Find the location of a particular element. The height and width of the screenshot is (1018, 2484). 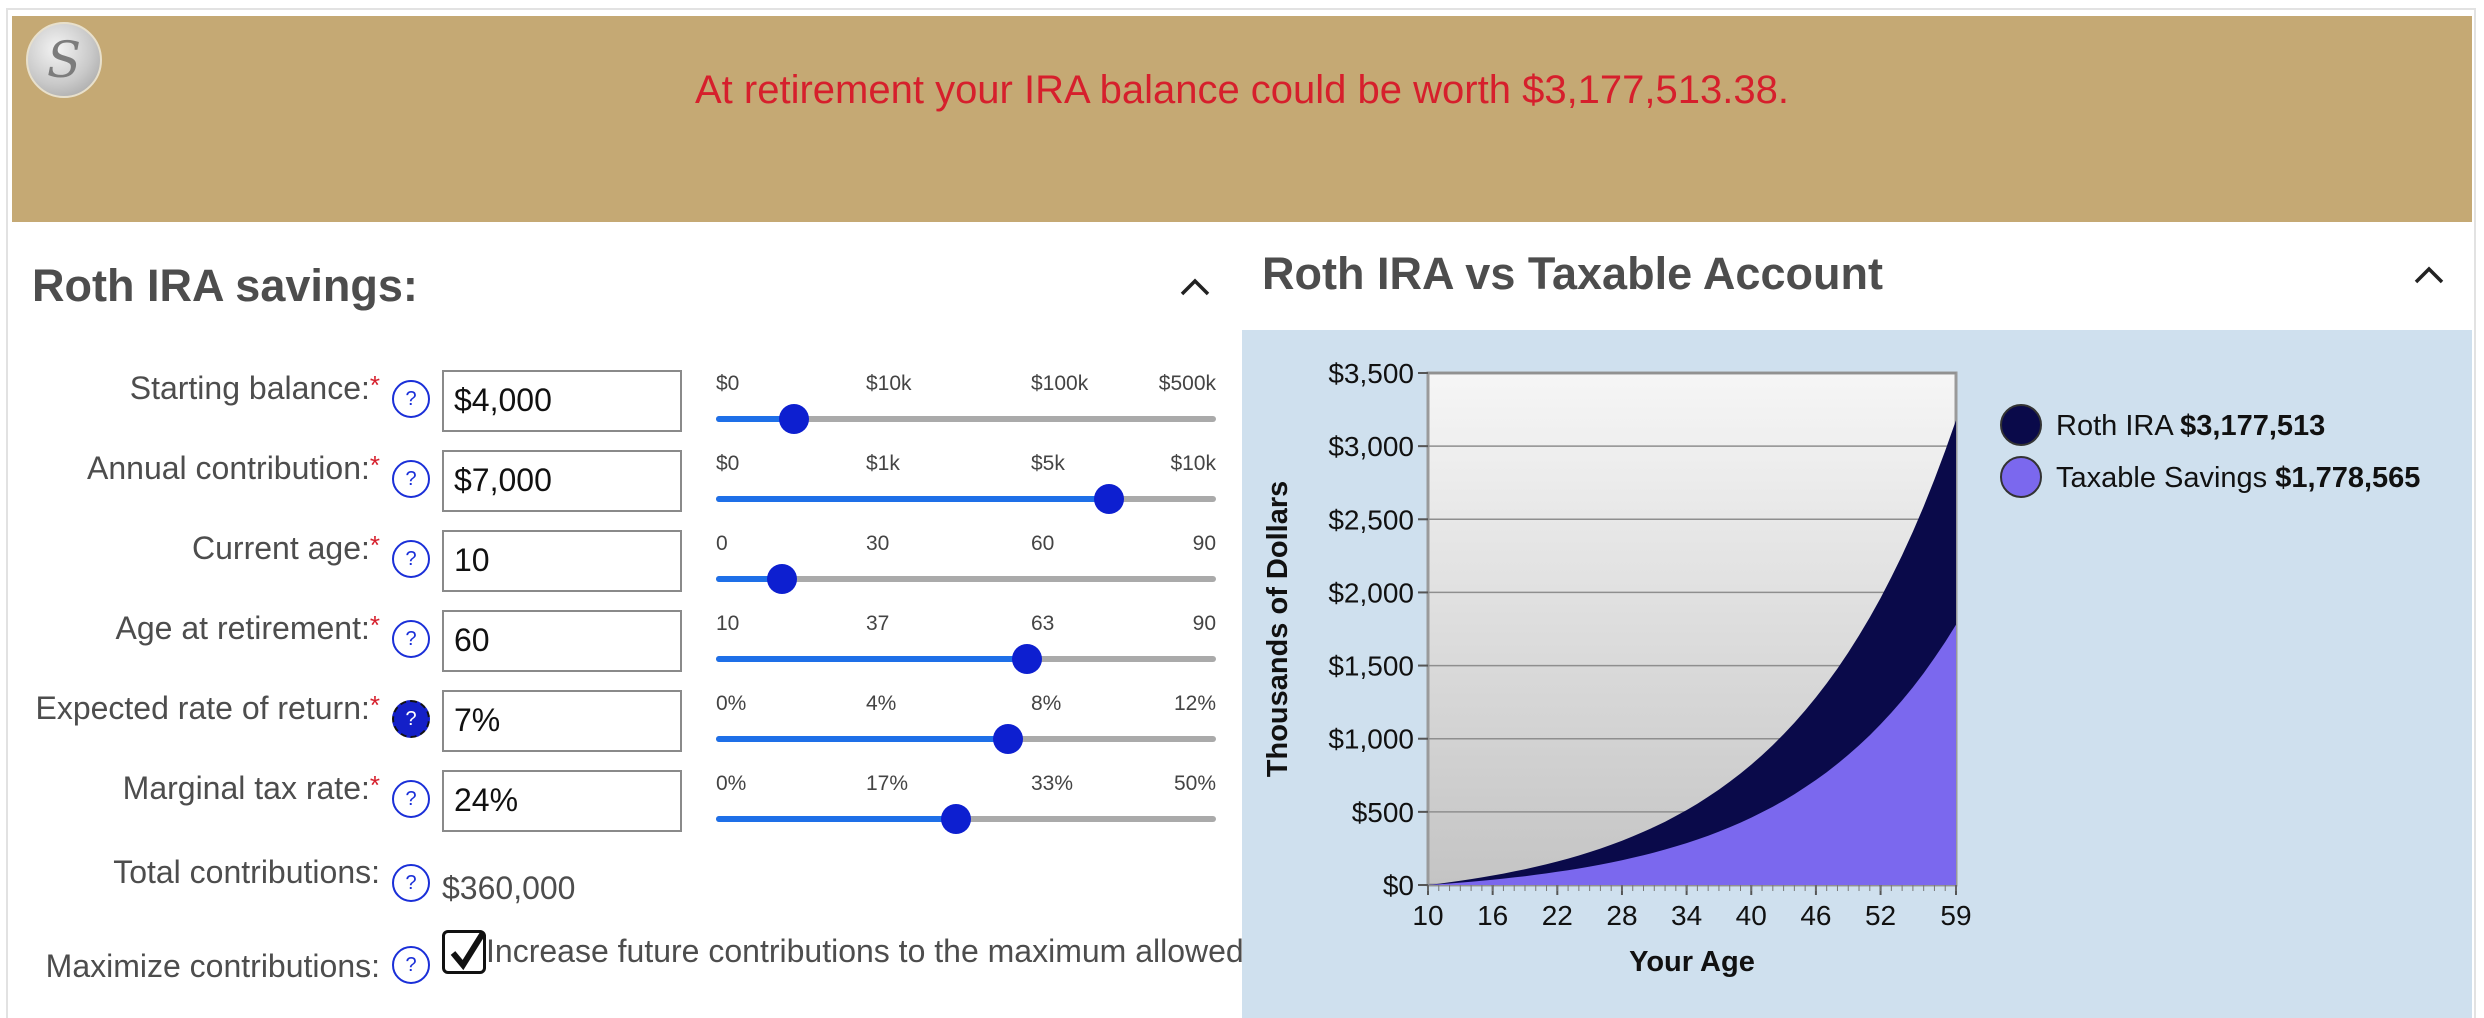

value-slider: $0 $1k $5k $10k is located at coordinates (966, 487).